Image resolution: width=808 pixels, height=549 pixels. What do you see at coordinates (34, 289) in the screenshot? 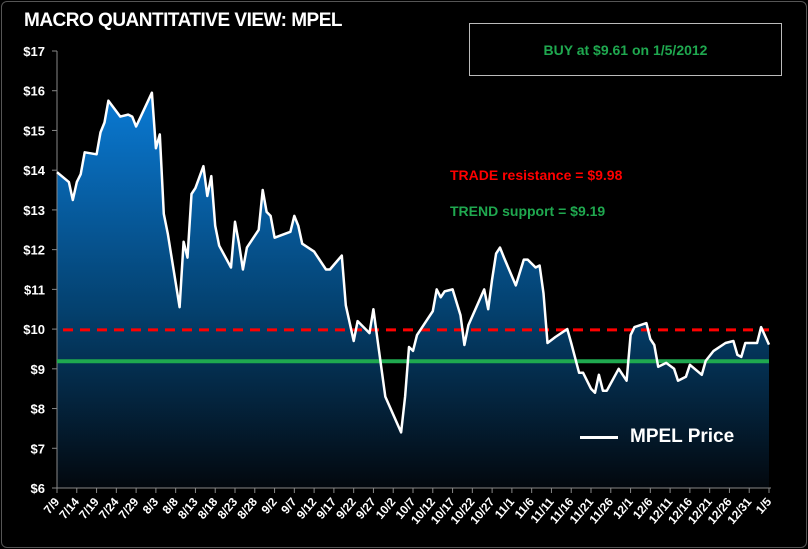
I see `y-tick-label: $11` at bounding box center [34, 289].